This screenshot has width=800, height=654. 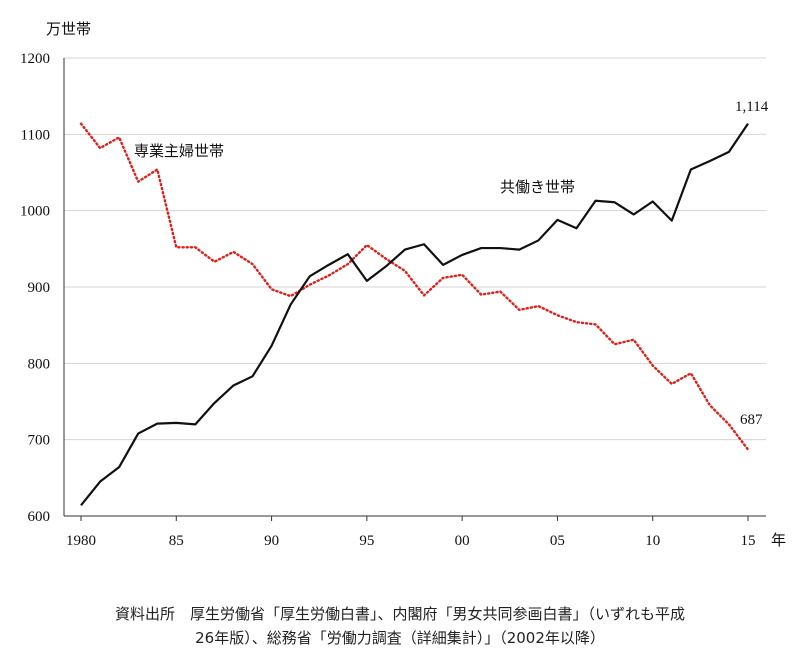 What do you see at coordinates (366, 541) in the screenshot?
I see `x-tick-label: 95` at bounding box center [366, 541].